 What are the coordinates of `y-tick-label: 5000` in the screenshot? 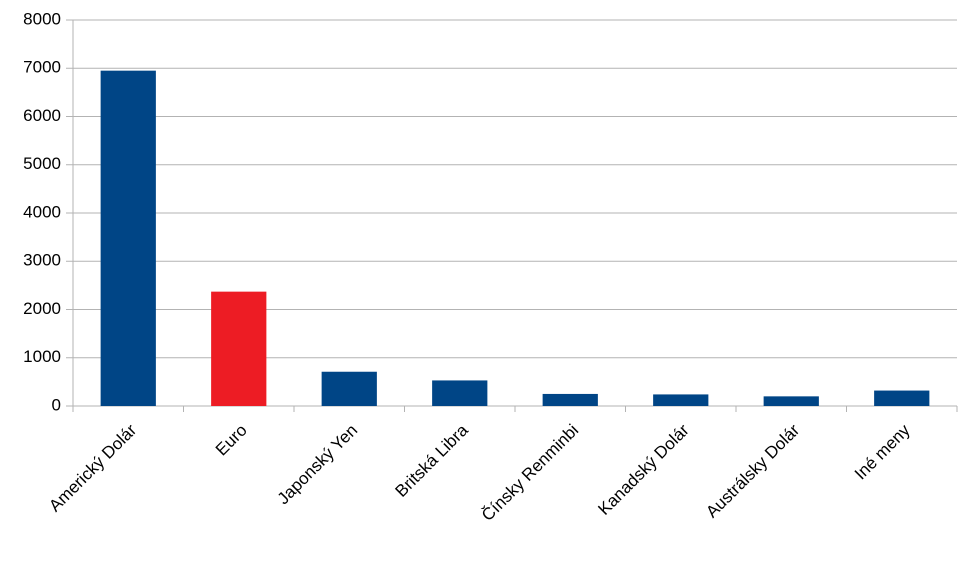 It's located at (42, 163).